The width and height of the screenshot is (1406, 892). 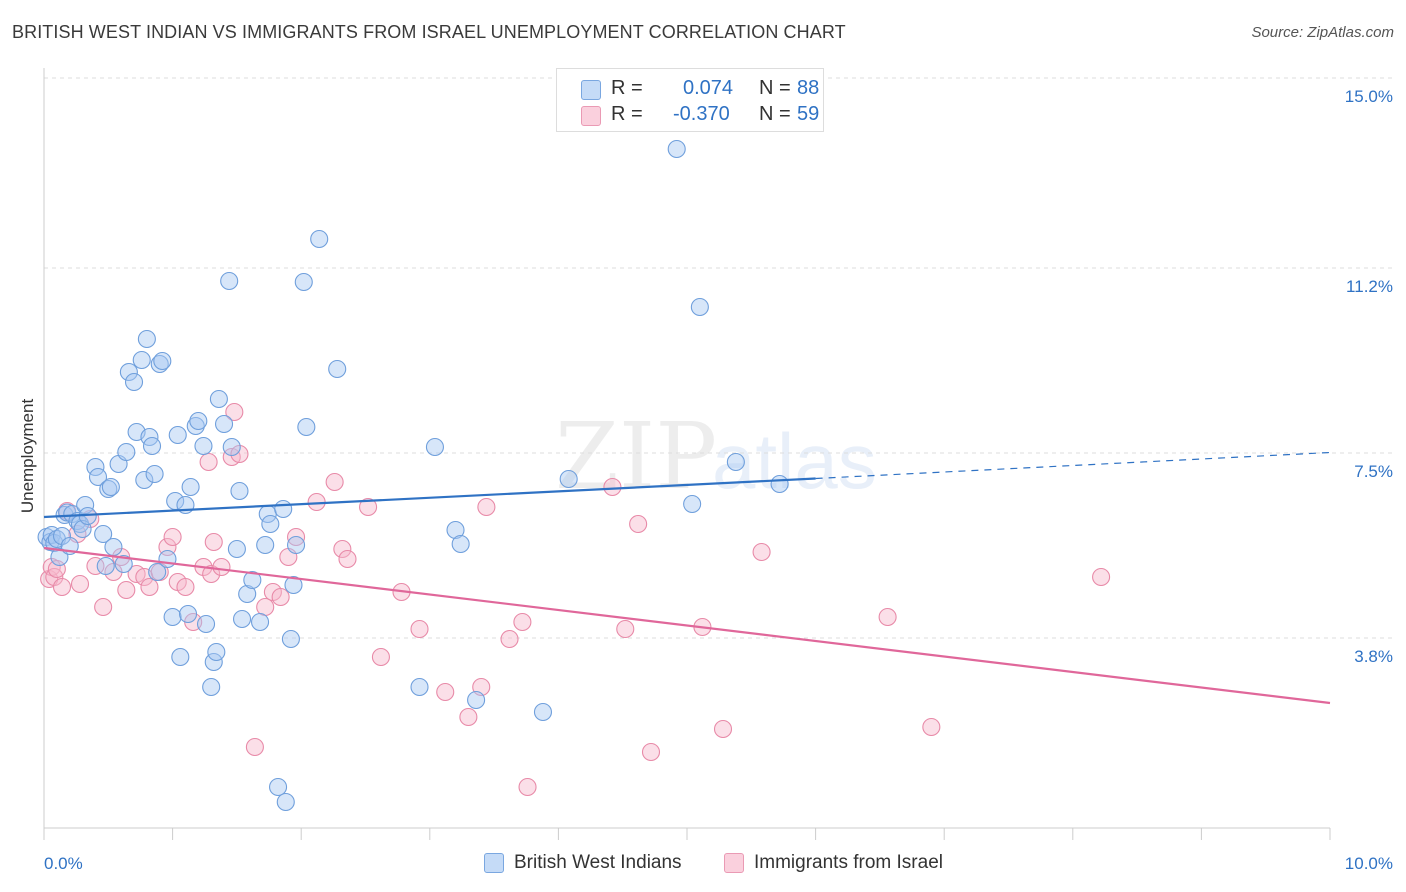 What do you see at coordinates (848, 862) in the screenshot?
I see `legend-label: Immigrants from Israel` at bounding box center [848, 862].